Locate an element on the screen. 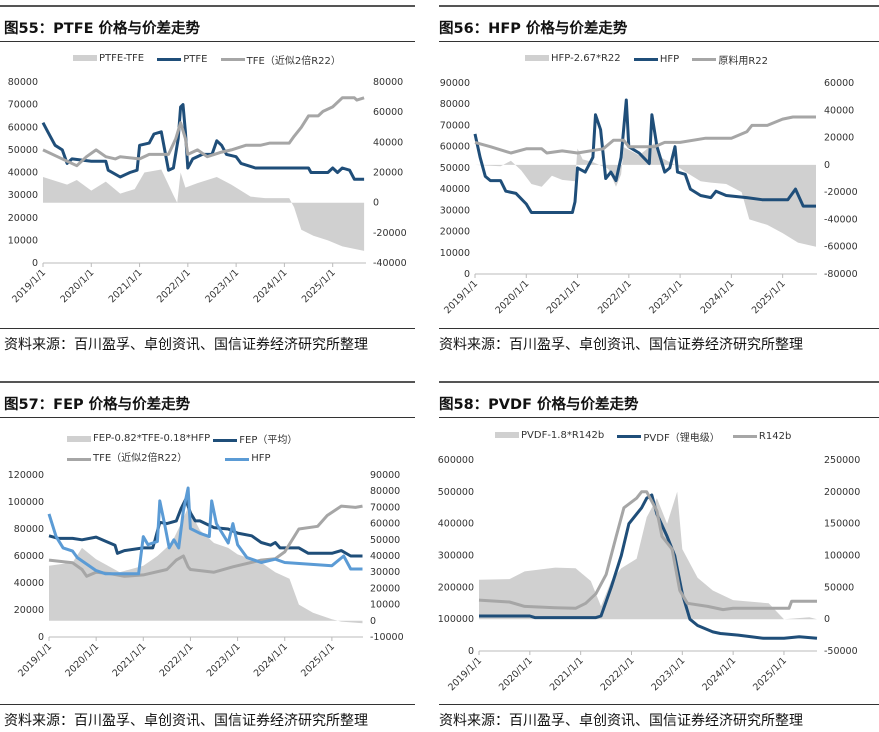 The image size is (879, 732). right-axis-tick-label: 10000 is located at coordinates (385, 605).